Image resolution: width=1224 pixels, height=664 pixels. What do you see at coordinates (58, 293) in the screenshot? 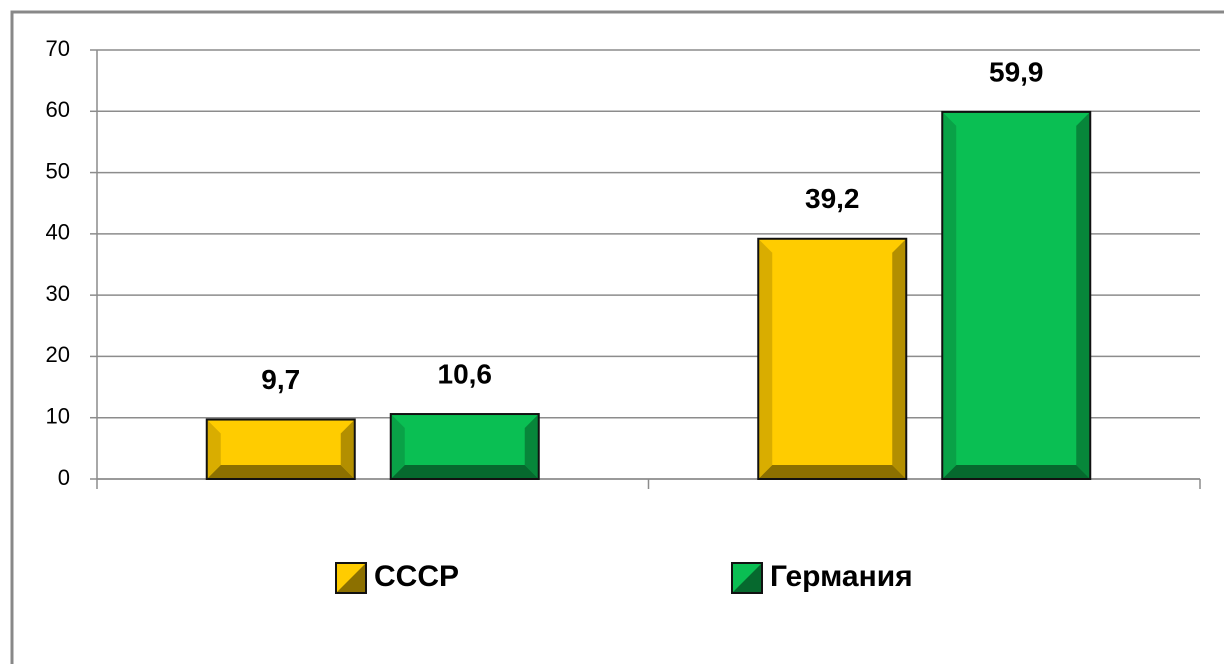
I see `y-tick-label: 30` at bounding box center [58, 293].